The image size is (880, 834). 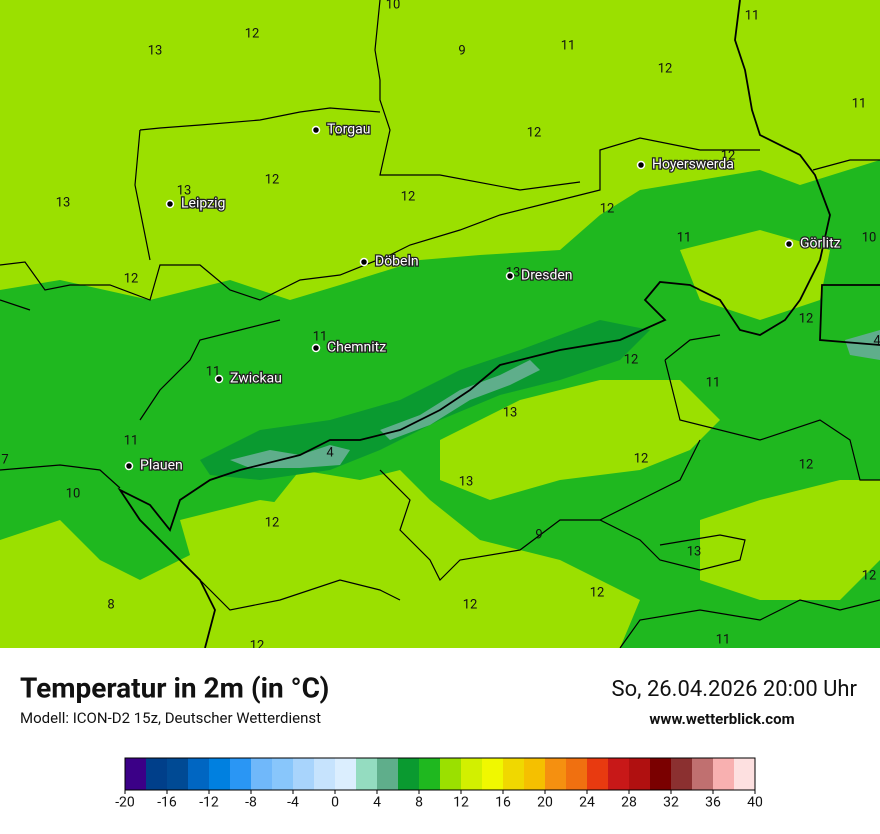 I want to click on temperature-label: 9, so click(x=461, y=50).